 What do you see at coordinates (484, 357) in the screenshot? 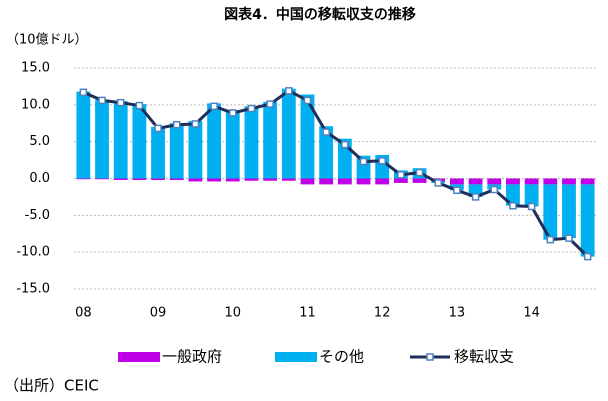
I see `legend-label: 移転収支` at bounding box center [484, 357].